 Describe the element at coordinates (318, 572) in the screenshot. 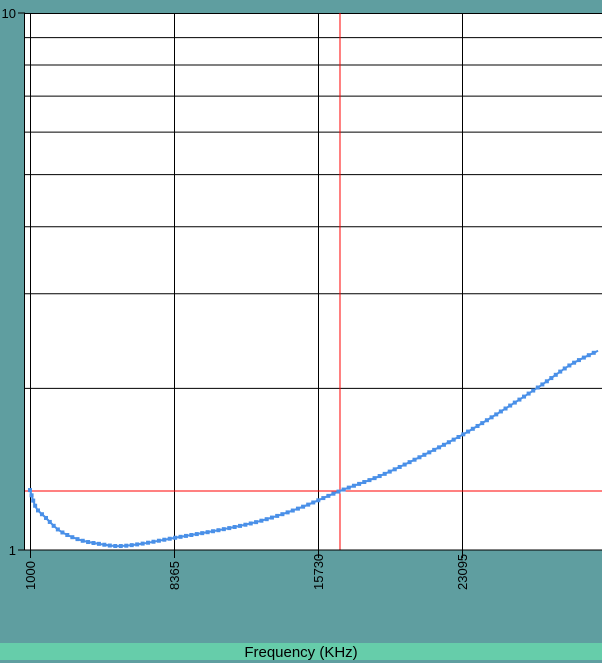

I see `x-tick-label: 15730` at that location.